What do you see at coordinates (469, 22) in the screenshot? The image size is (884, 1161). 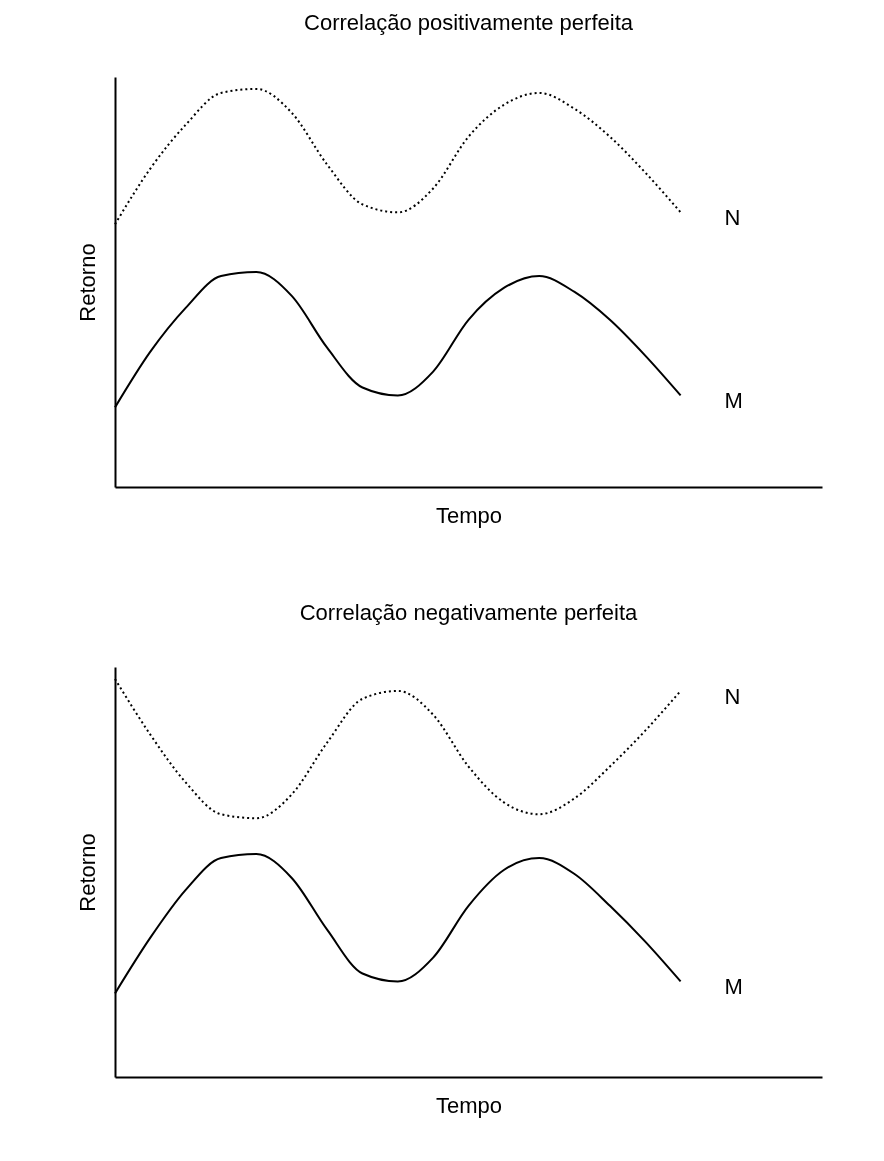 I see `chart-title: Correlação positivamente perfeita` at bounding box center [469, 22].